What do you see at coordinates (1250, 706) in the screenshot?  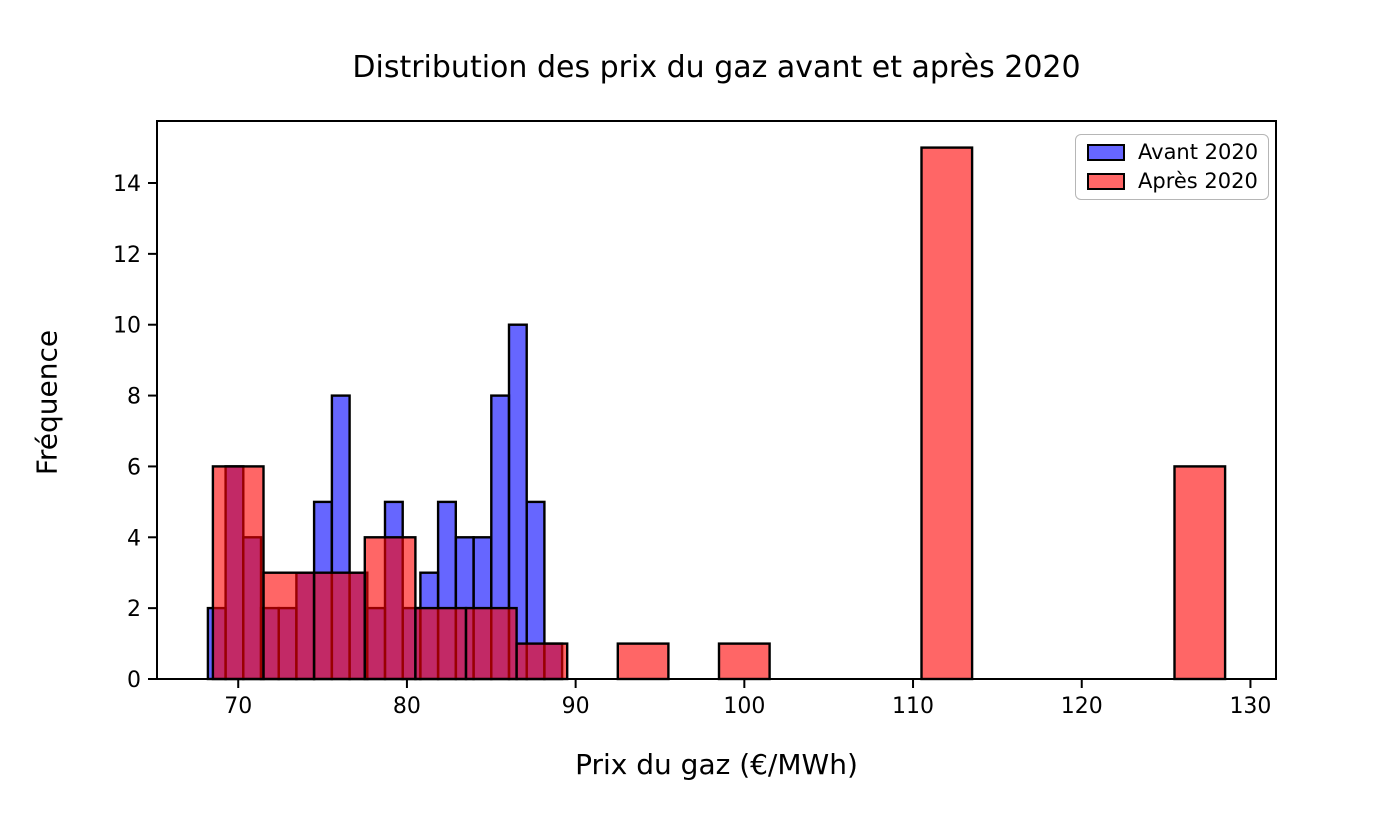 I see `x-tick-label: 130` at bounding box center [1250, 706].